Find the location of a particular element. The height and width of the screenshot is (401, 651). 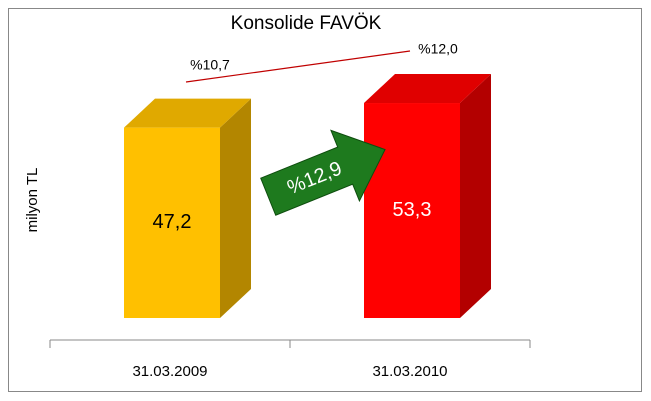

arrow-shape is located at coordinates (323, 172).